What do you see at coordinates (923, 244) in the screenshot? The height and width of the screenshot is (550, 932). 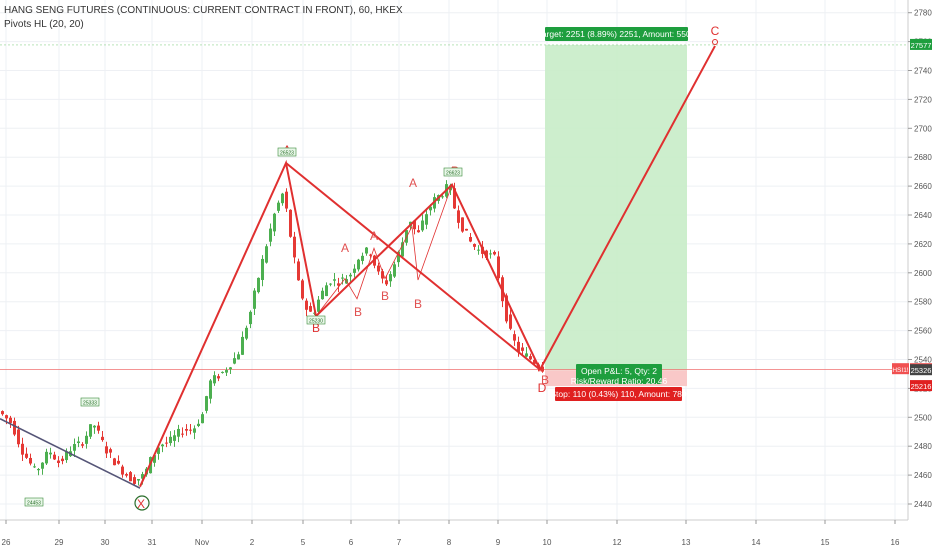 I see `y-tick-label: 26200` at bounding box center [923, 244].